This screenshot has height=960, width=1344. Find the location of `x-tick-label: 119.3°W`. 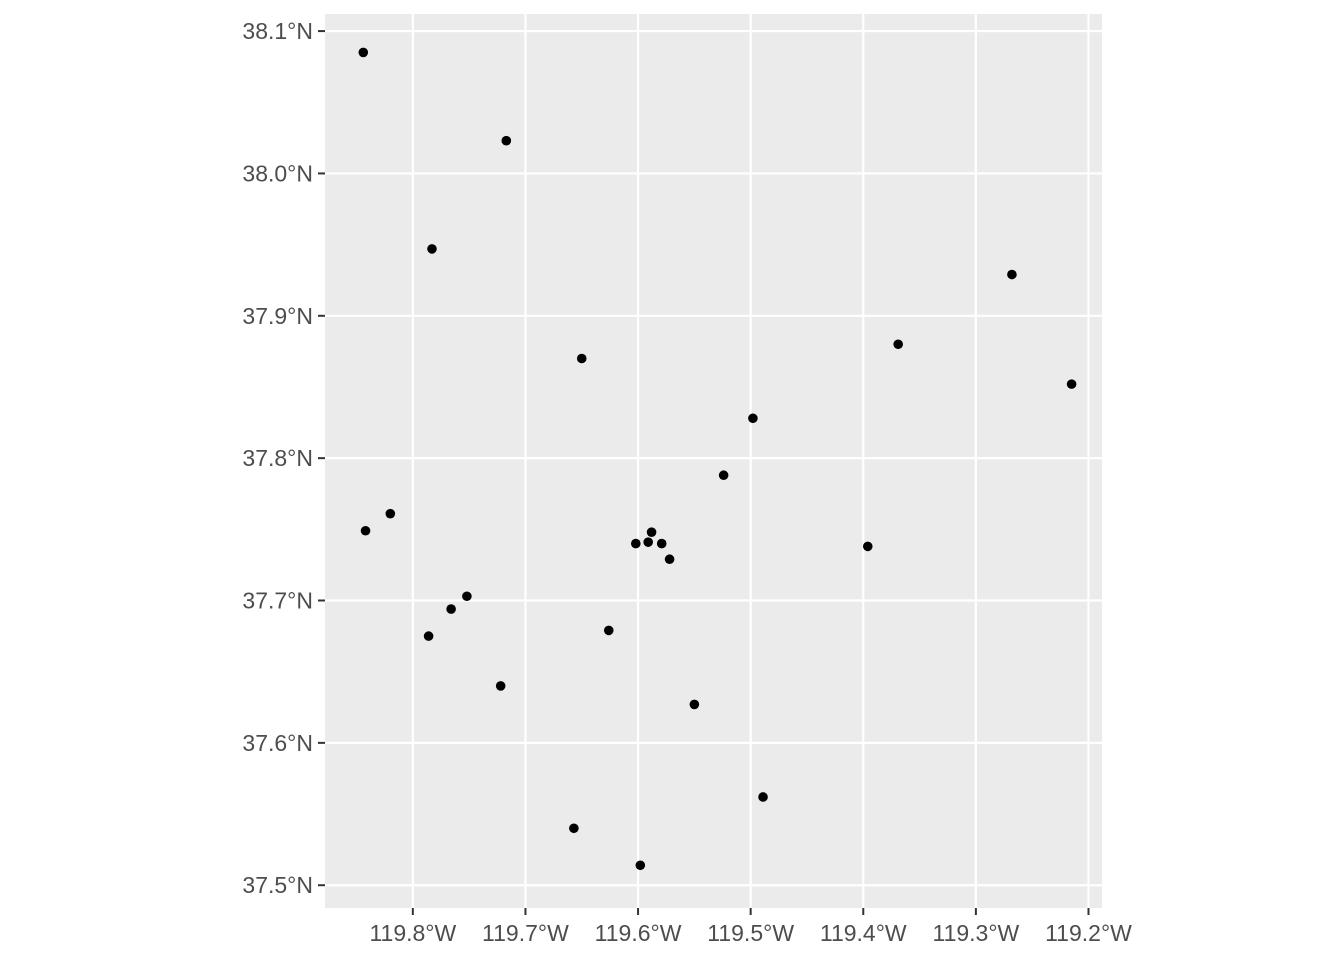

x-tick-label: 119.3°W is located at coordinates (975, 933).